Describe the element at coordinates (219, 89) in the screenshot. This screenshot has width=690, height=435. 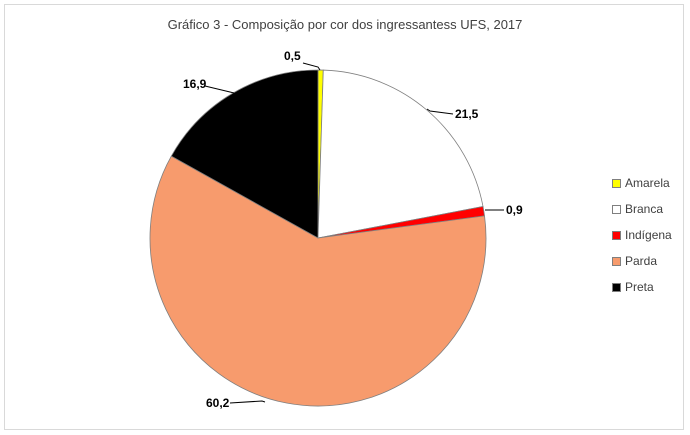
I see `leader-line-preta` at that location.